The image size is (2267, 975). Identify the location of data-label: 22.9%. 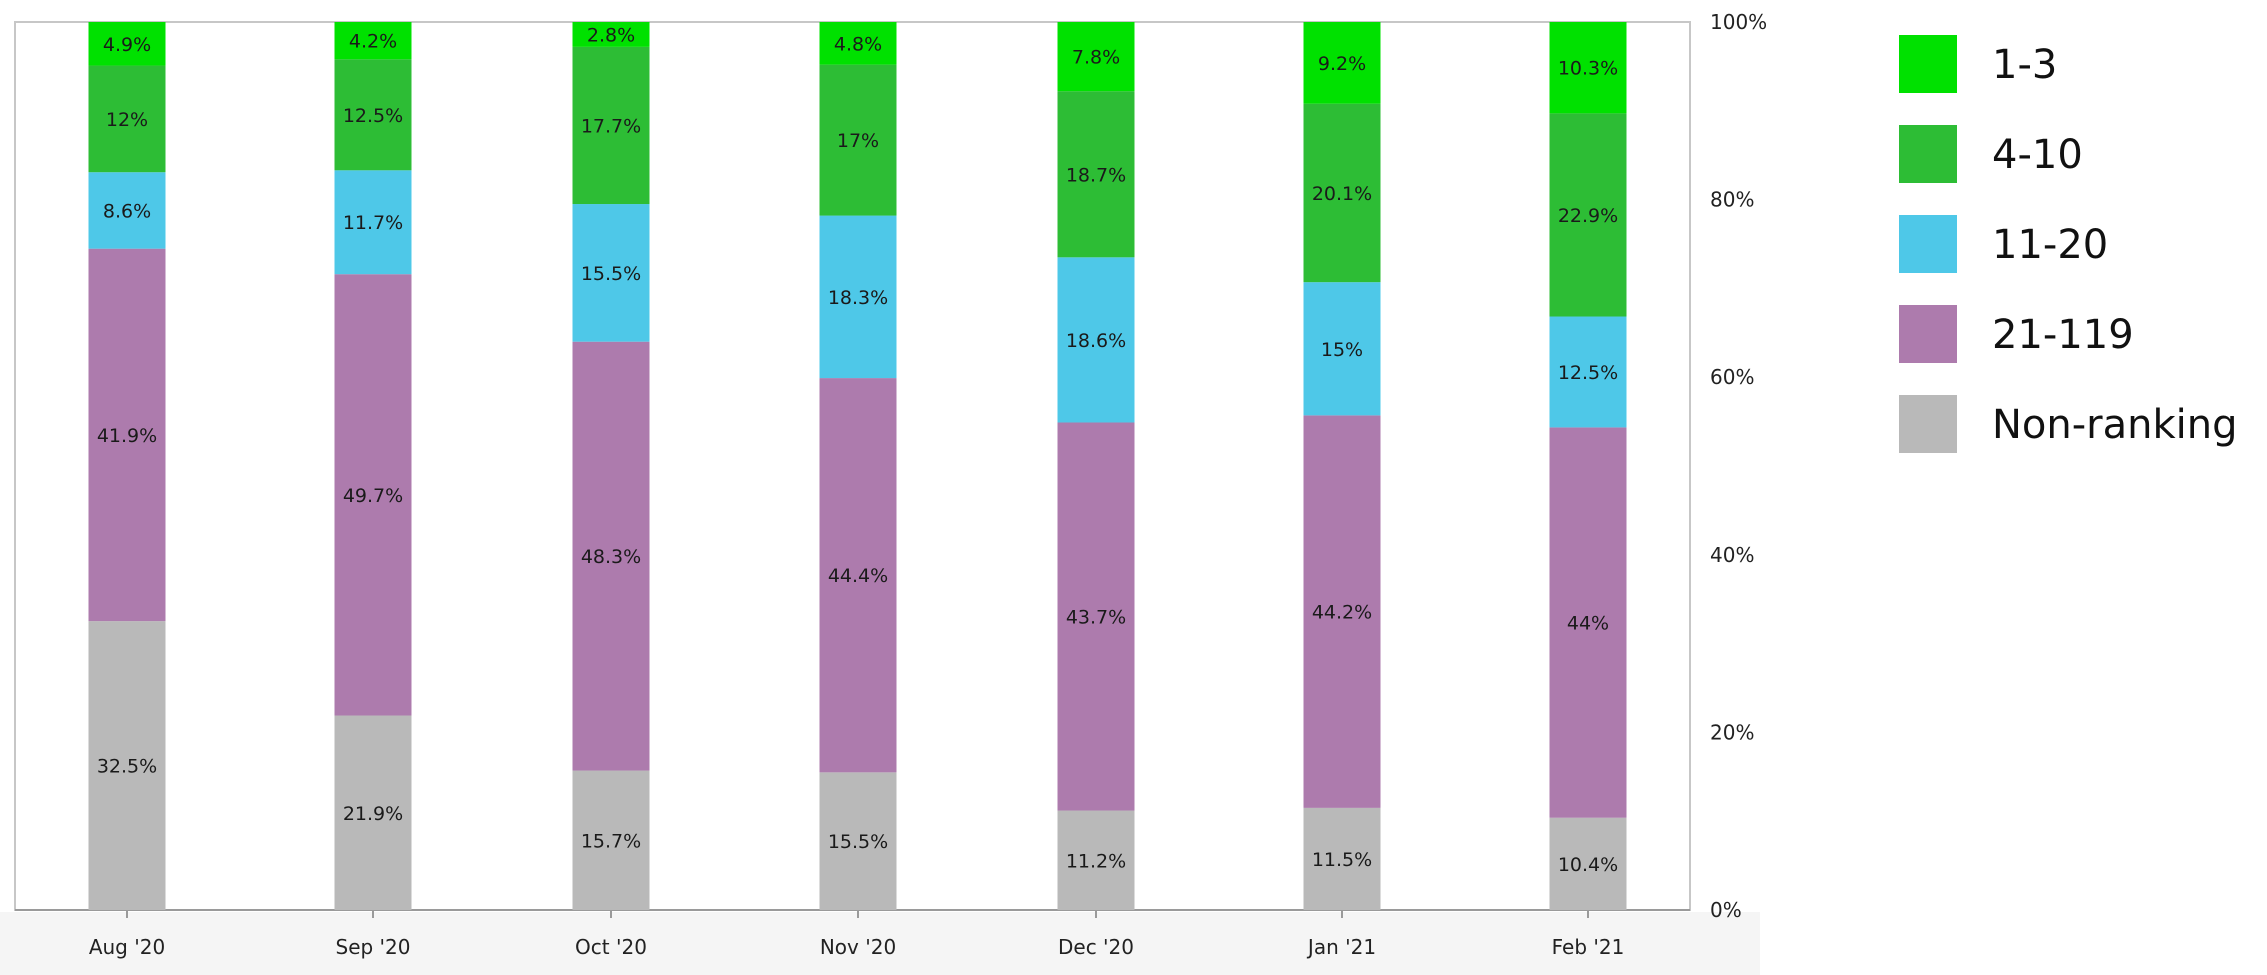
(1588, 216).